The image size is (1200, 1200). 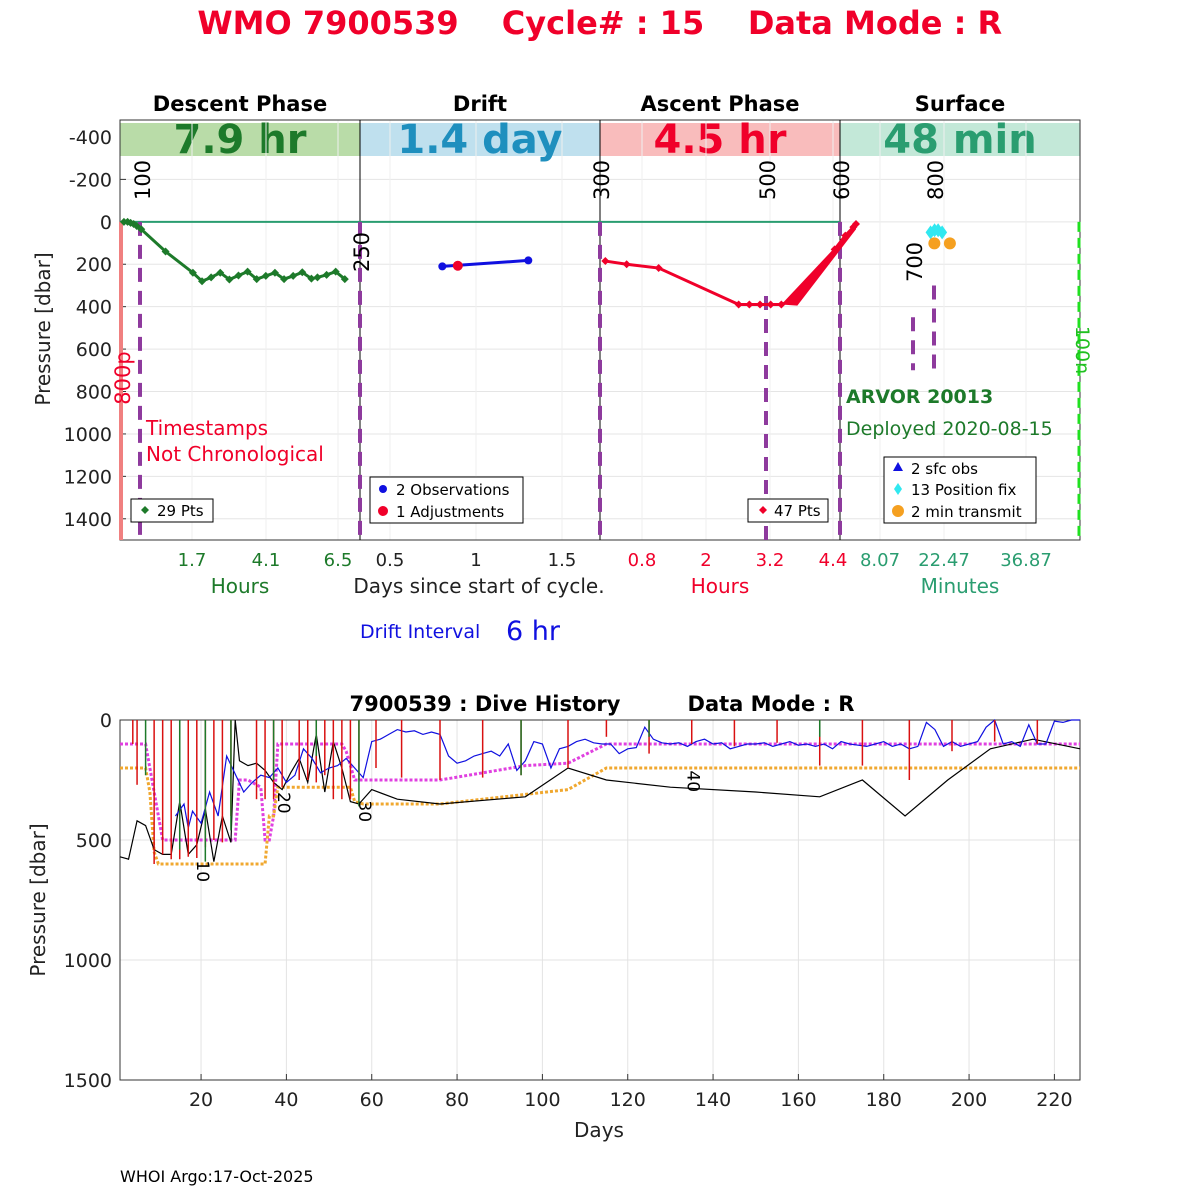 I want to click on history-cycle-label: 10, so click(x=202, y=871).